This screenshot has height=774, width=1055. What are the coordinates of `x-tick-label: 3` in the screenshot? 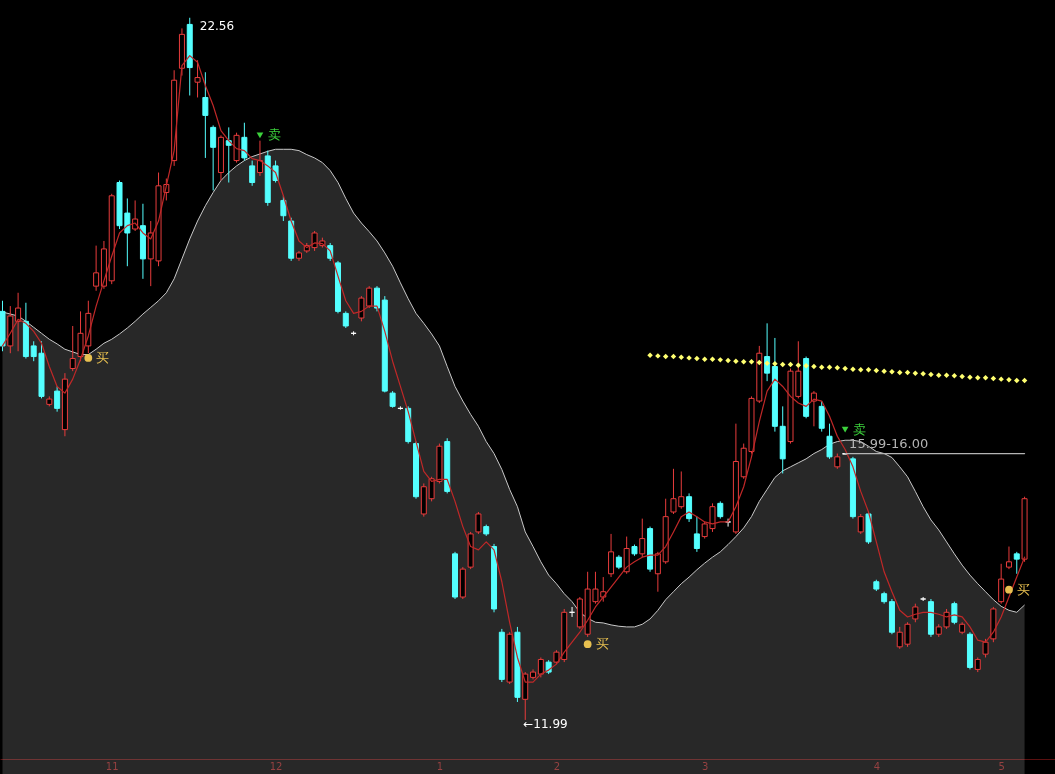 It's located at (705, 766).